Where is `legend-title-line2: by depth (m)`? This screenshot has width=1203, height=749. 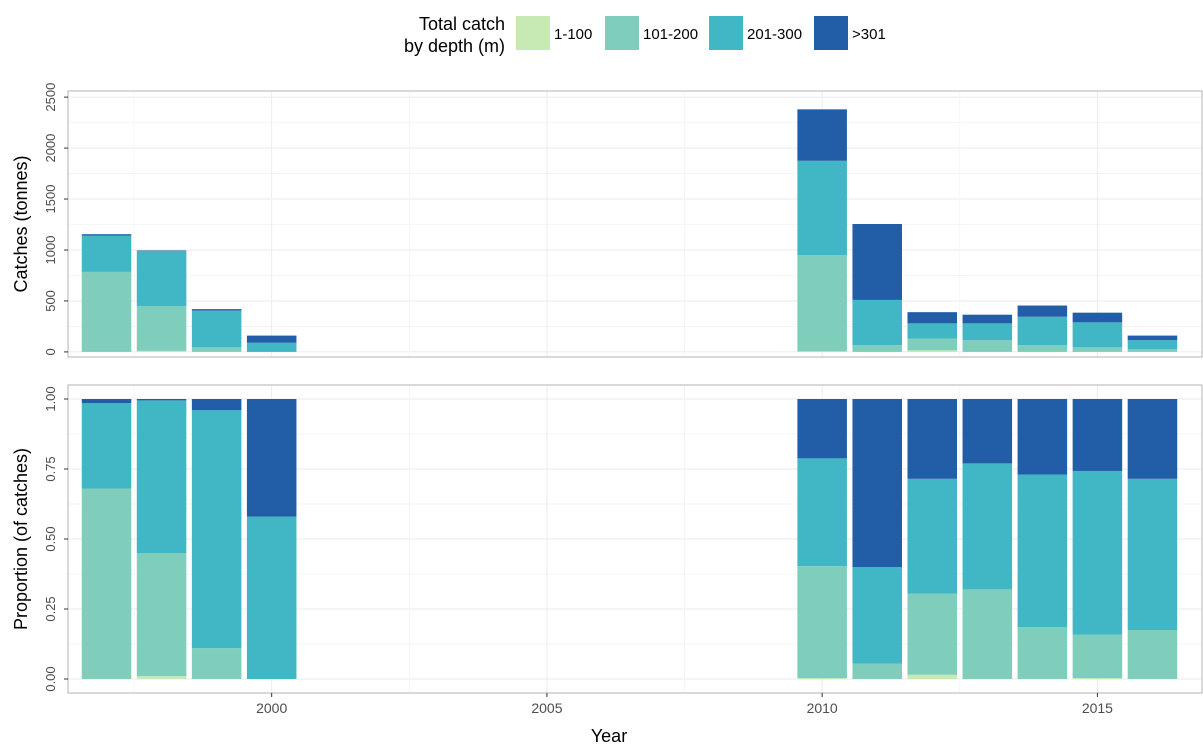 legend-title-line2: by depth (m) is located at coordinates (454, 46).